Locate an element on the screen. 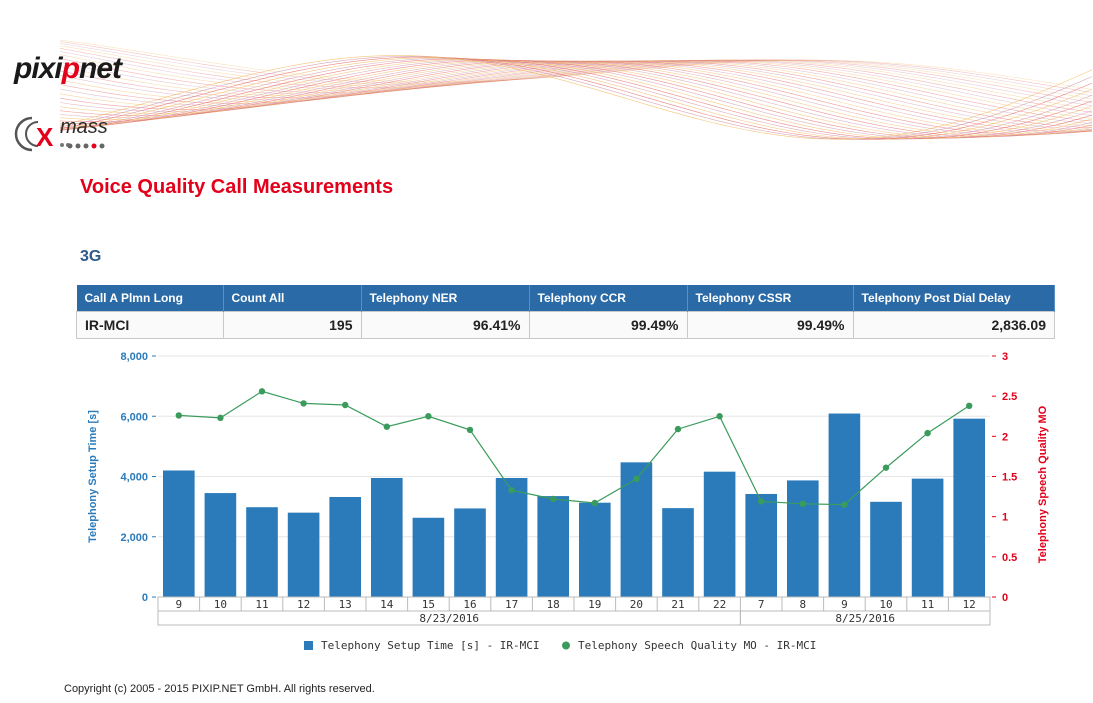 Image resolution: width=1093 pixels, height=703 pixels. x-tick-label: 8 is located at coordinates (802, 604).